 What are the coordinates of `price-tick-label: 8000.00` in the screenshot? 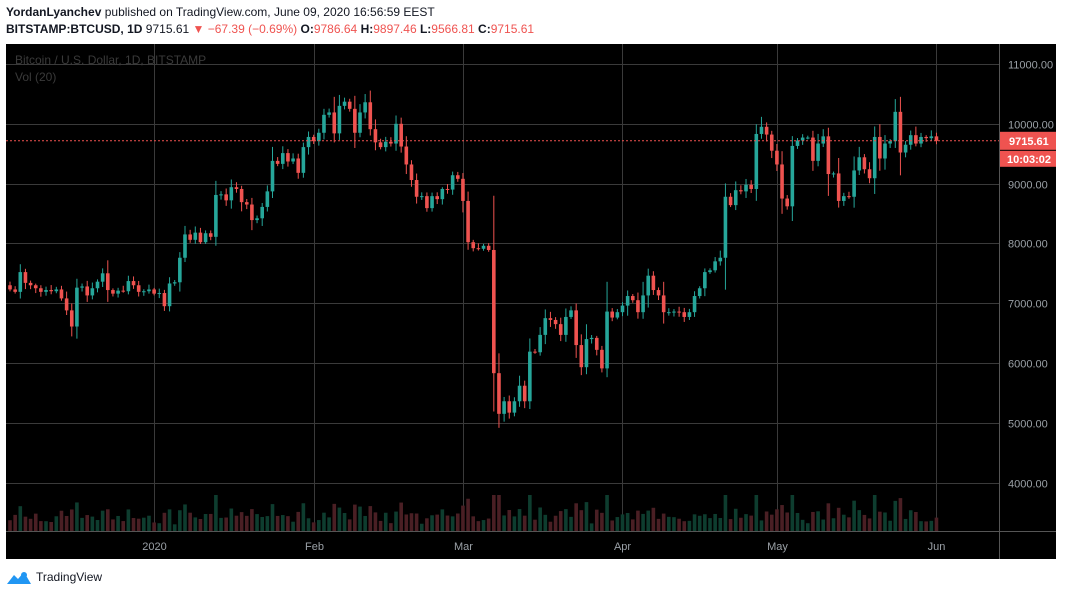 It's located at (1028, 245).